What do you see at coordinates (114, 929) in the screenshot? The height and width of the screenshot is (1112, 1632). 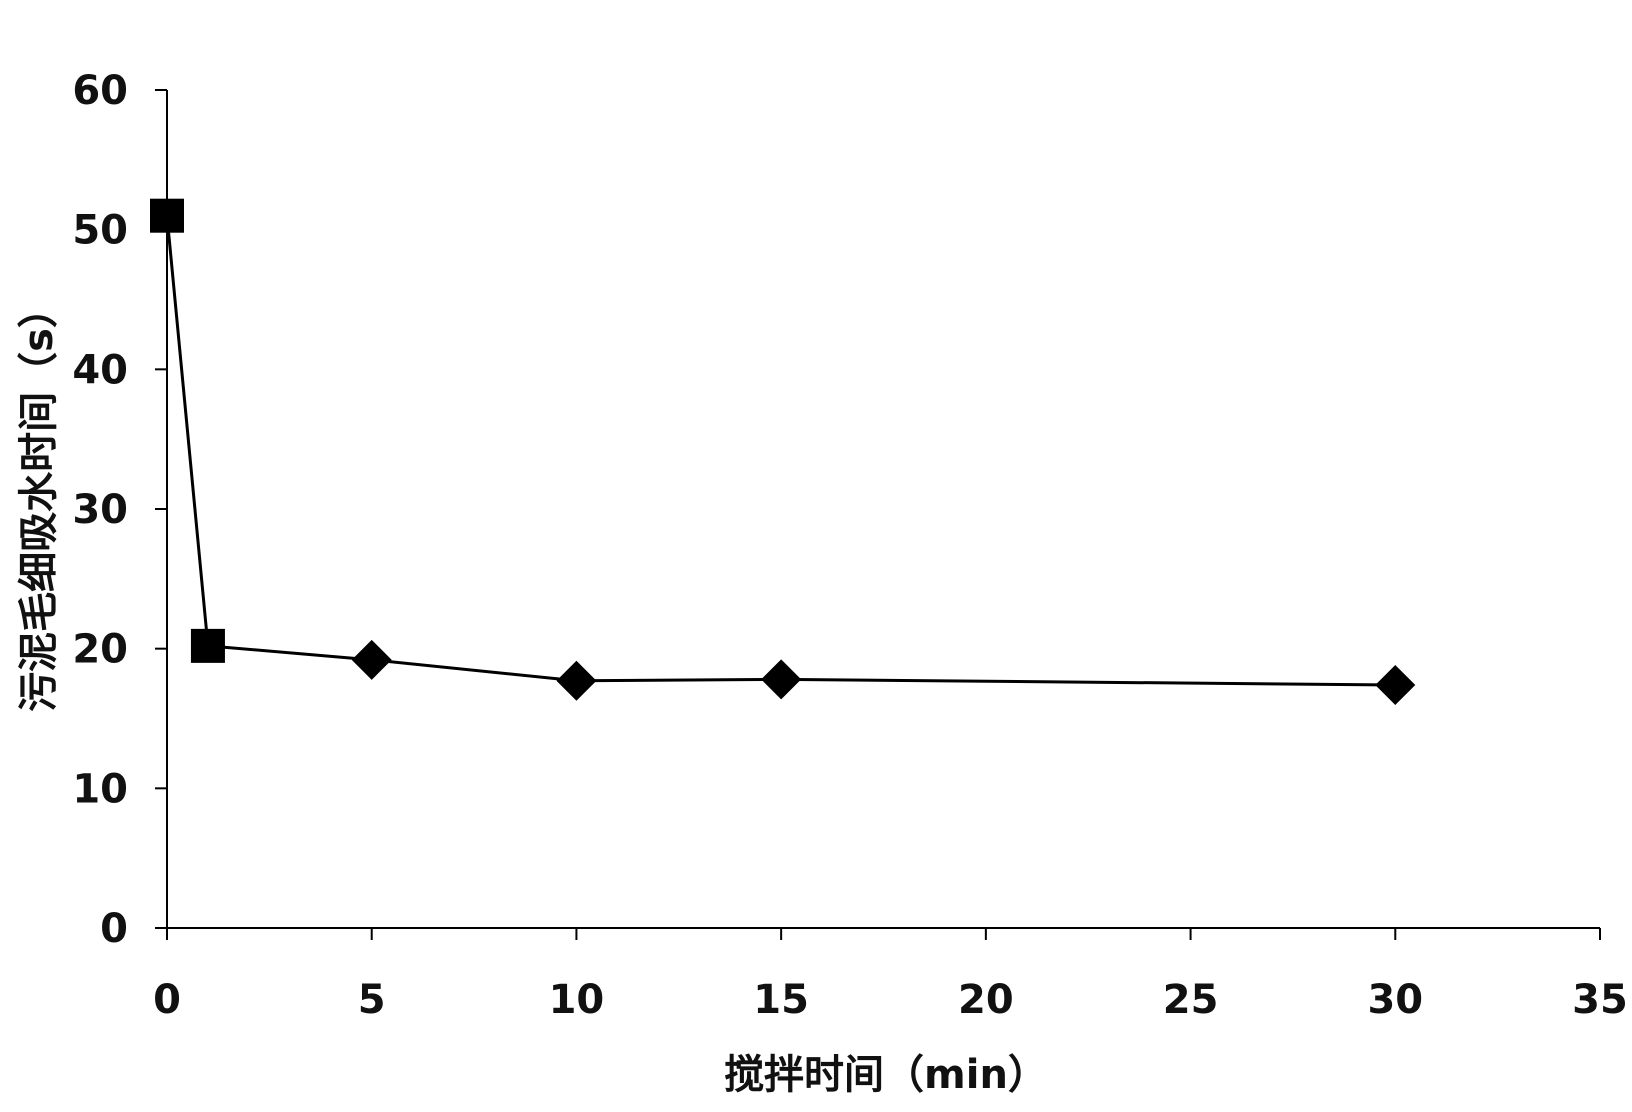 I see `y-tick-label: 0` at bounding box center [114, 929].